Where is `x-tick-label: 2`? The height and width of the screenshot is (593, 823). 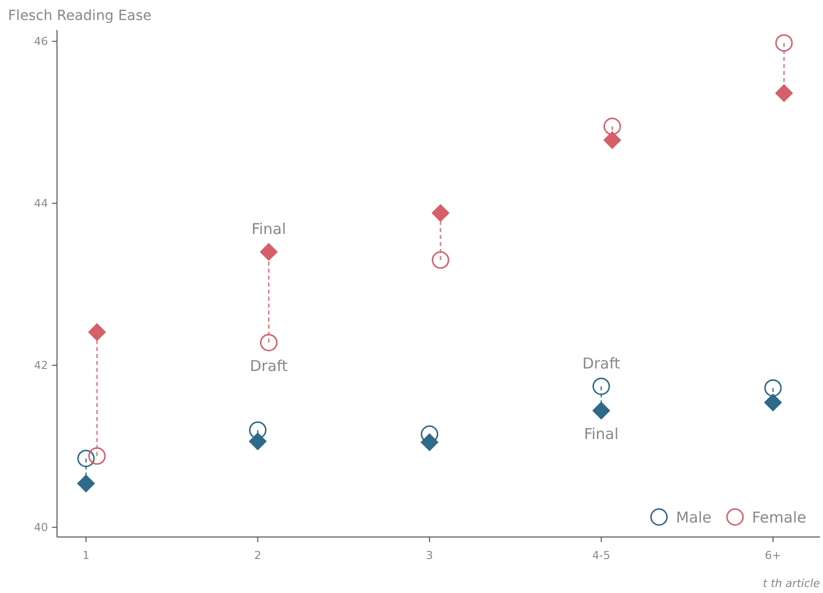 x-tick-label: 2 is located at coordinates (258, 555).